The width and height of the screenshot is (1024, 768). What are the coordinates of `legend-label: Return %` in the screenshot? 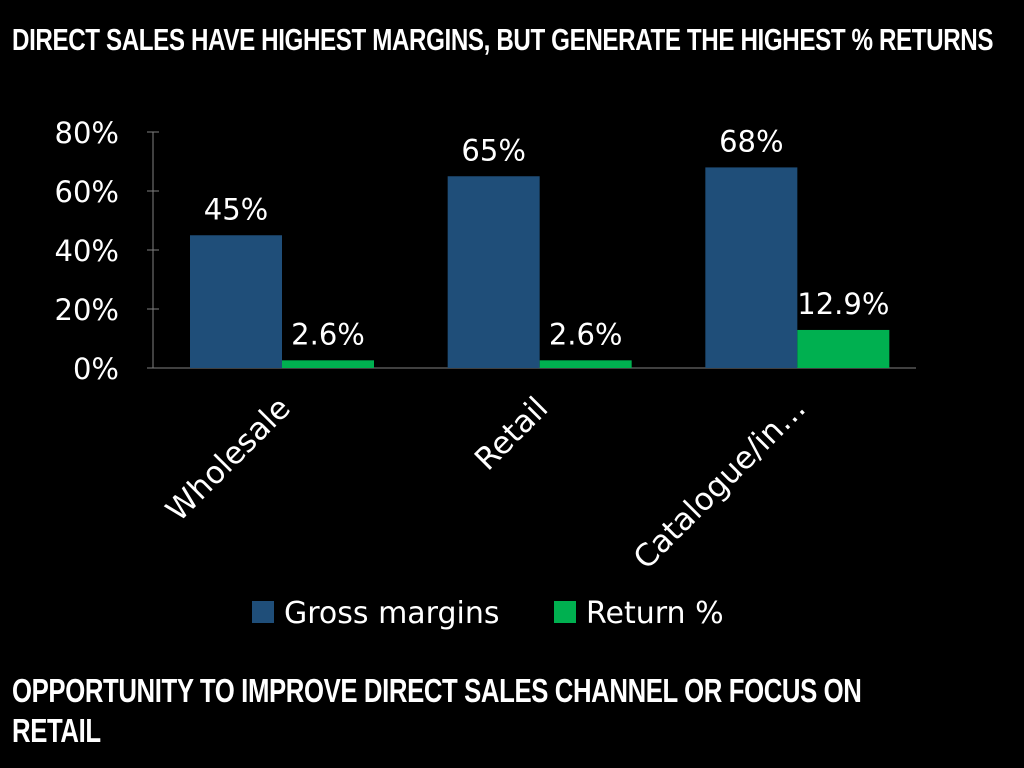 It's located at (655, 613).